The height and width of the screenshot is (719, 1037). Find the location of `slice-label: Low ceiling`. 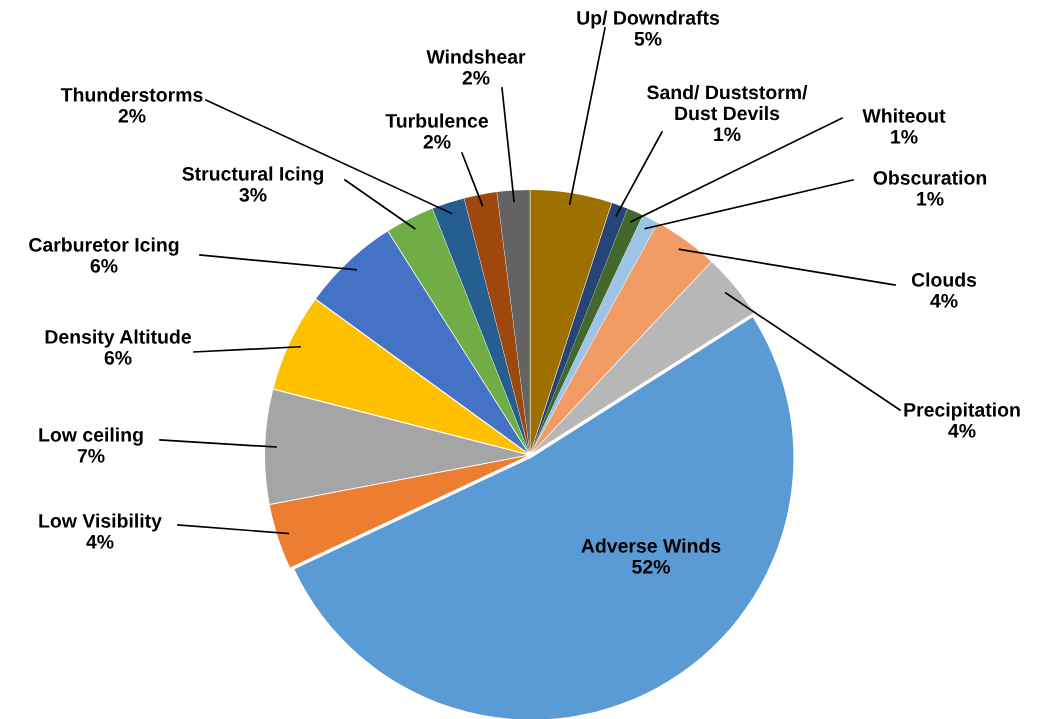

slice-label: Low ceiling is located at coordinates (91, 436).